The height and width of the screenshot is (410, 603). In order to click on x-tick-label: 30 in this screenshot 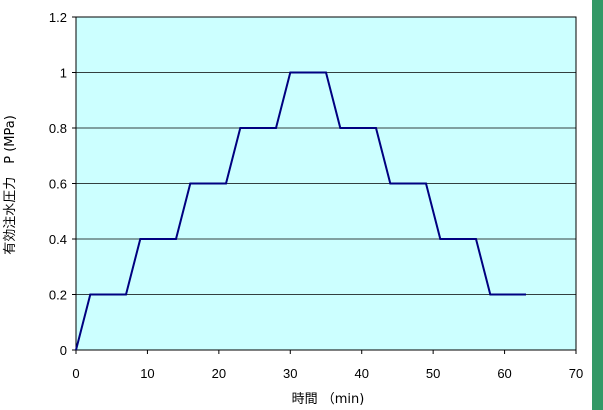, I will do `click(290, 373)`.